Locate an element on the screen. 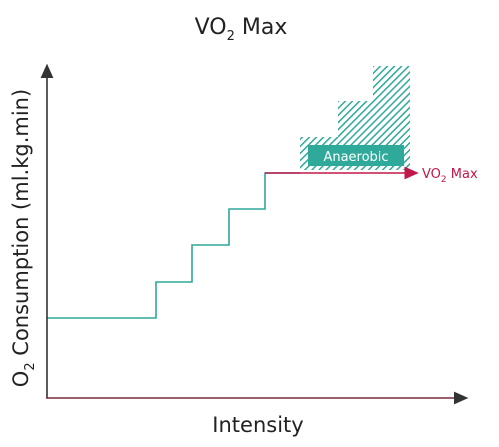 The width and height of the screenshot is (499, 447). y-axis-label-prefix: O is located at coordinates (21, 379).